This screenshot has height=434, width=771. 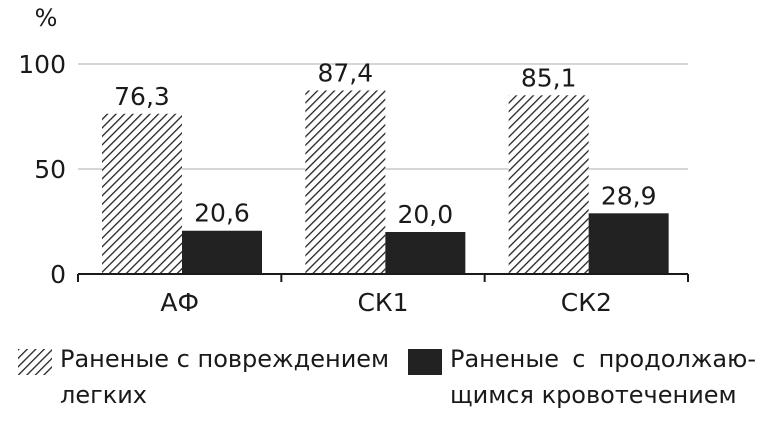 What do you see at coordinates (35, 362) in the screenshot?
I see `legend-swatch-hatched` at bounding box center [35, 362].